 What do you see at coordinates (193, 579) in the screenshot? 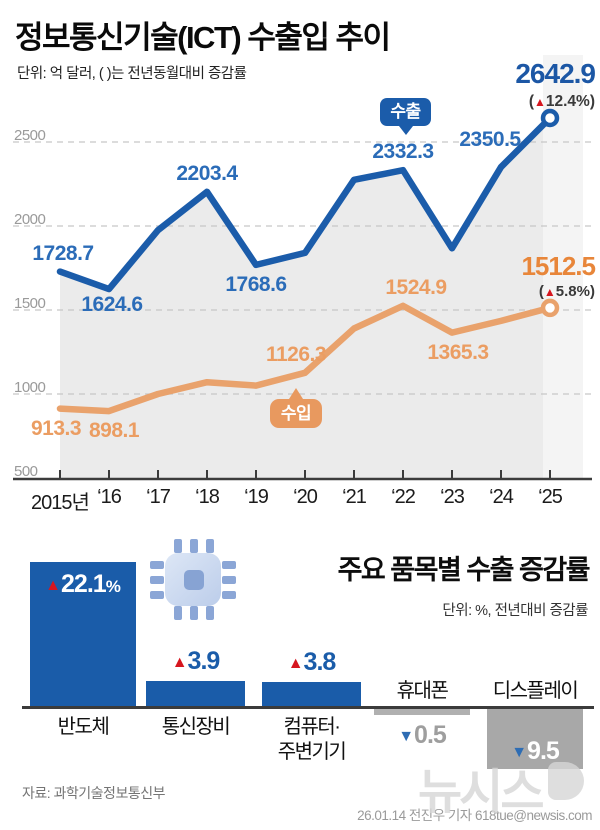
I see `chip-icon` at bounding box center [193, 579].